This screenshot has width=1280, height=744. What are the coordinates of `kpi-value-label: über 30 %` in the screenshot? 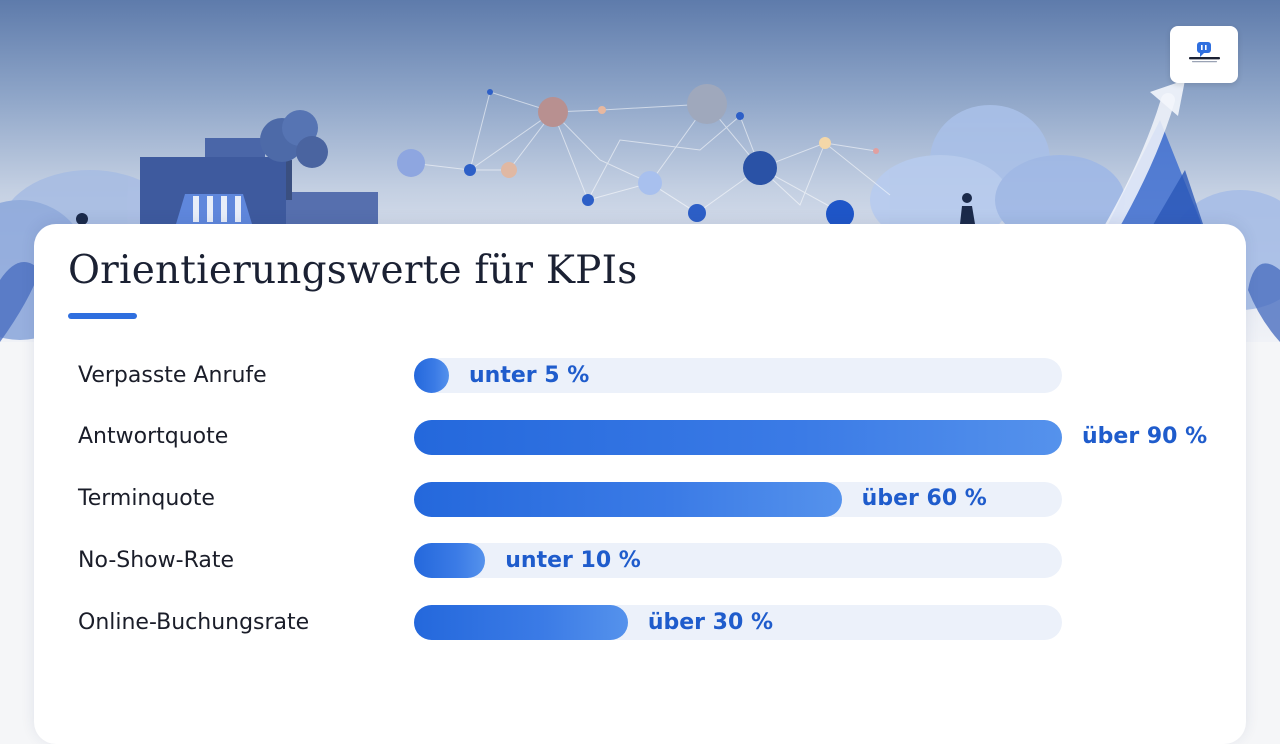 It's located at (710, 622).